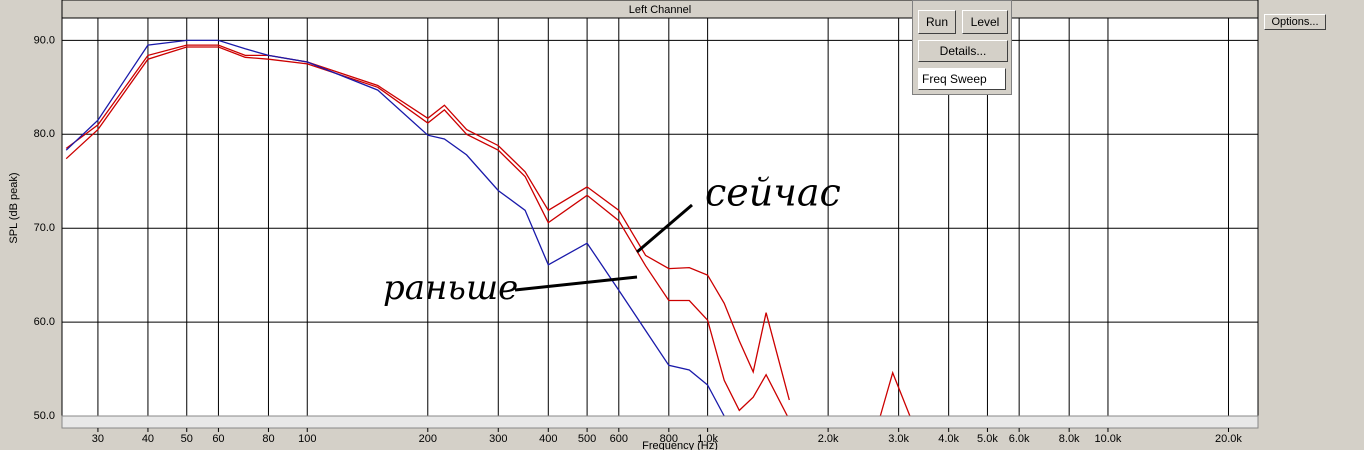  What do you see at coordinates (1069, 439) in the screenshot?
I see `x-tick-label: 8.0k` at bounding box center [1069, 439].